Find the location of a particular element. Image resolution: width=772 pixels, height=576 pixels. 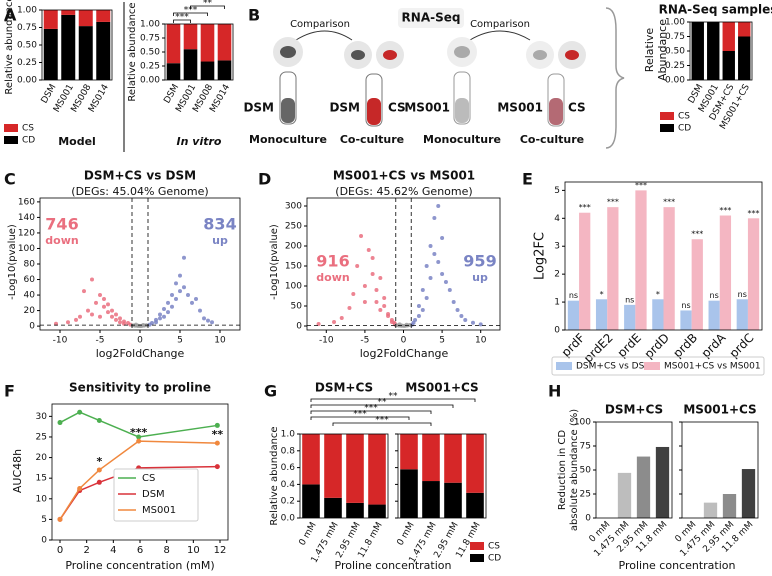

up-count: 959 is located at coordinates (479, 261).